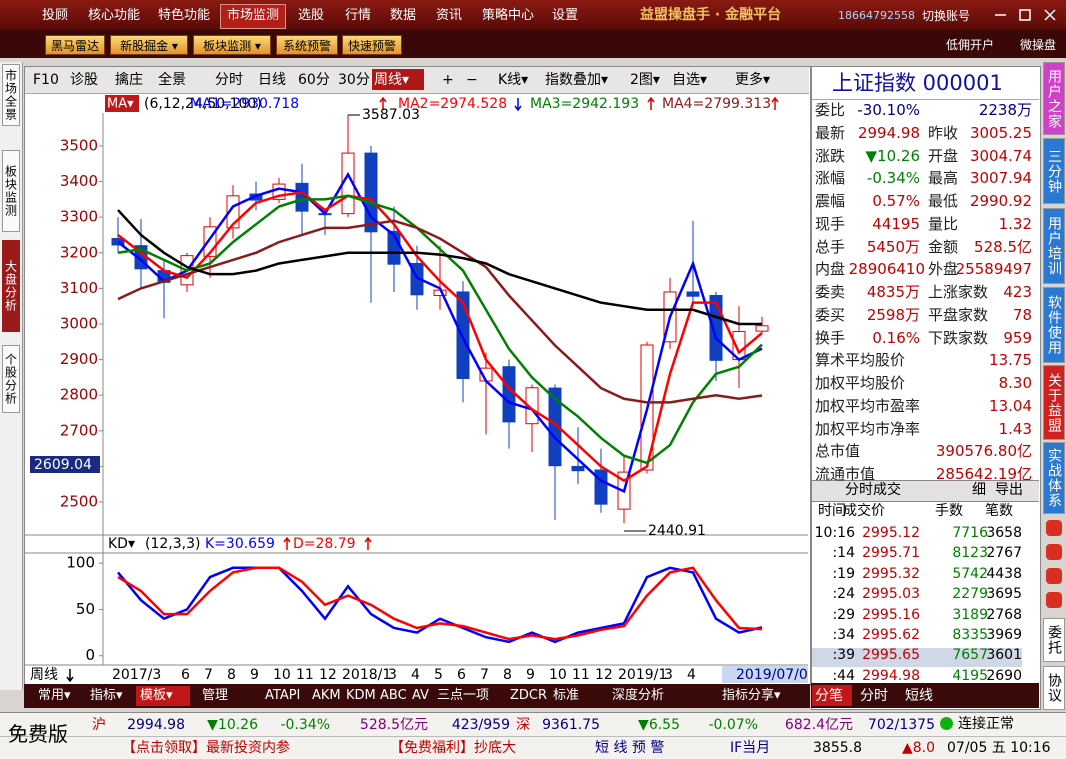 The image size is (1066, 759). I want to click on menu-item: 数据, so click(403, 15).